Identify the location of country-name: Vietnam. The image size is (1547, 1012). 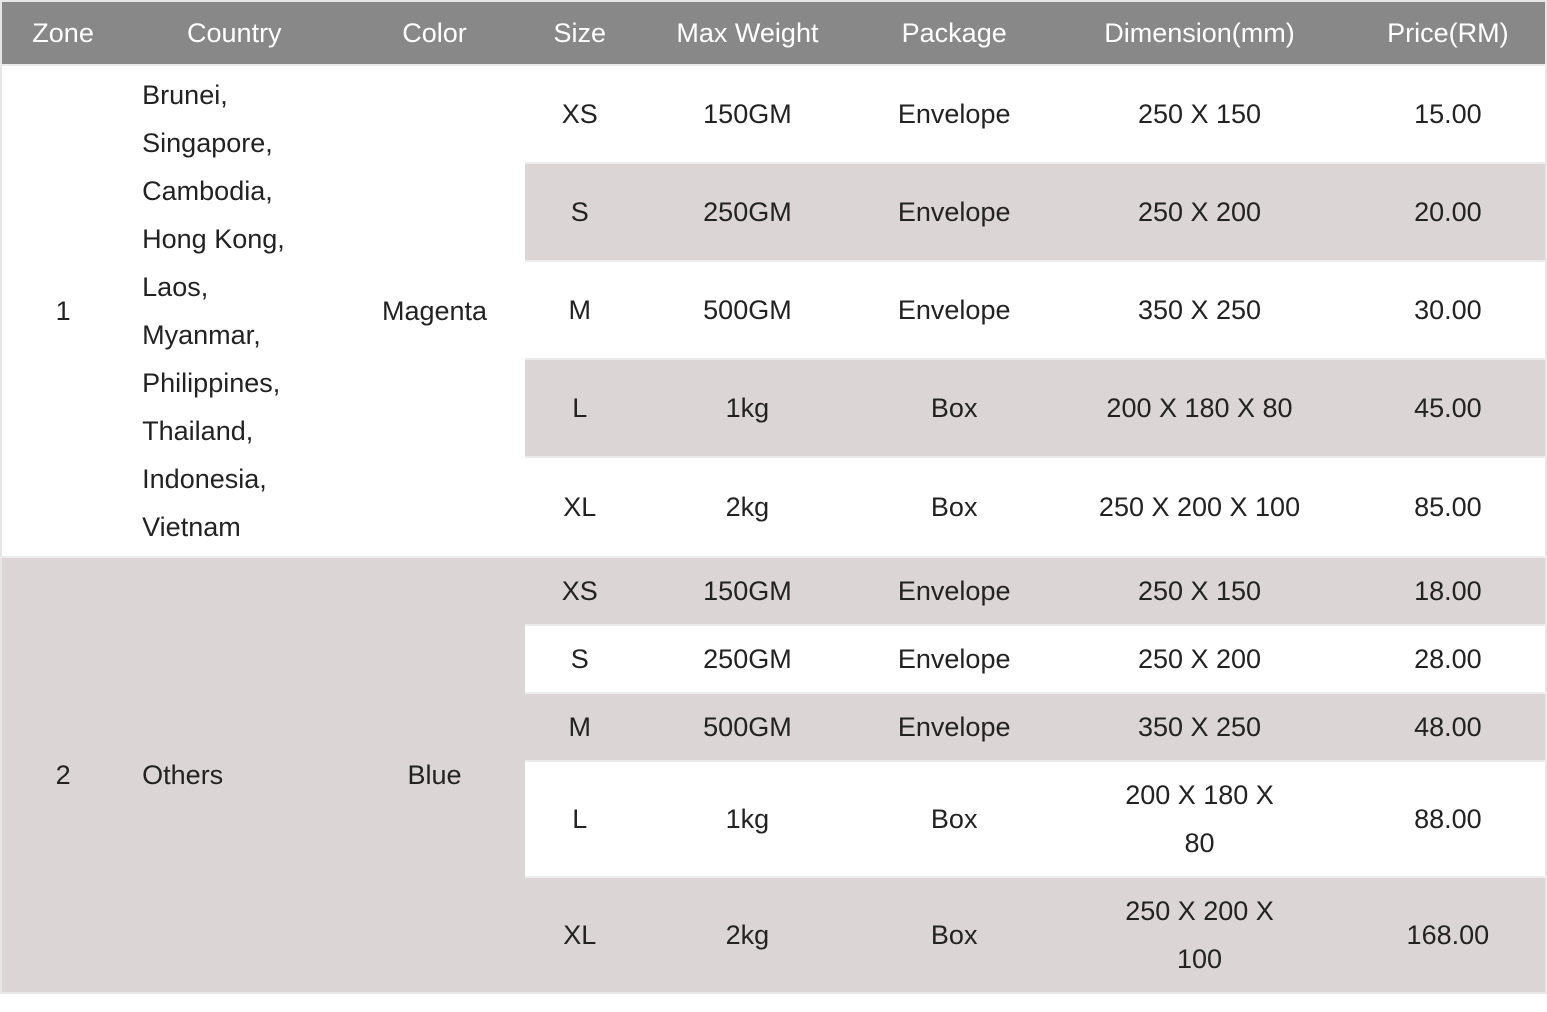
(191, 527).